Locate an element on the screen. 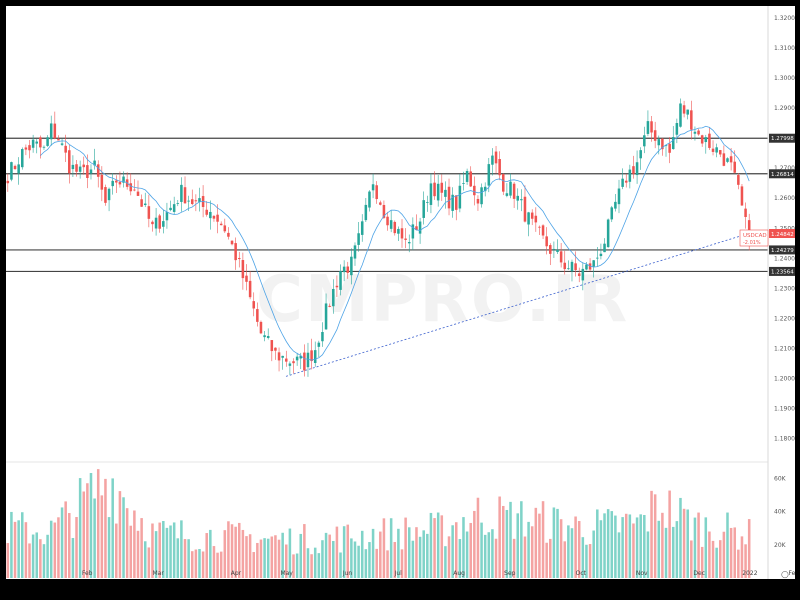  last-price-tag: 1.24842 is located at coordinates (782, 233).